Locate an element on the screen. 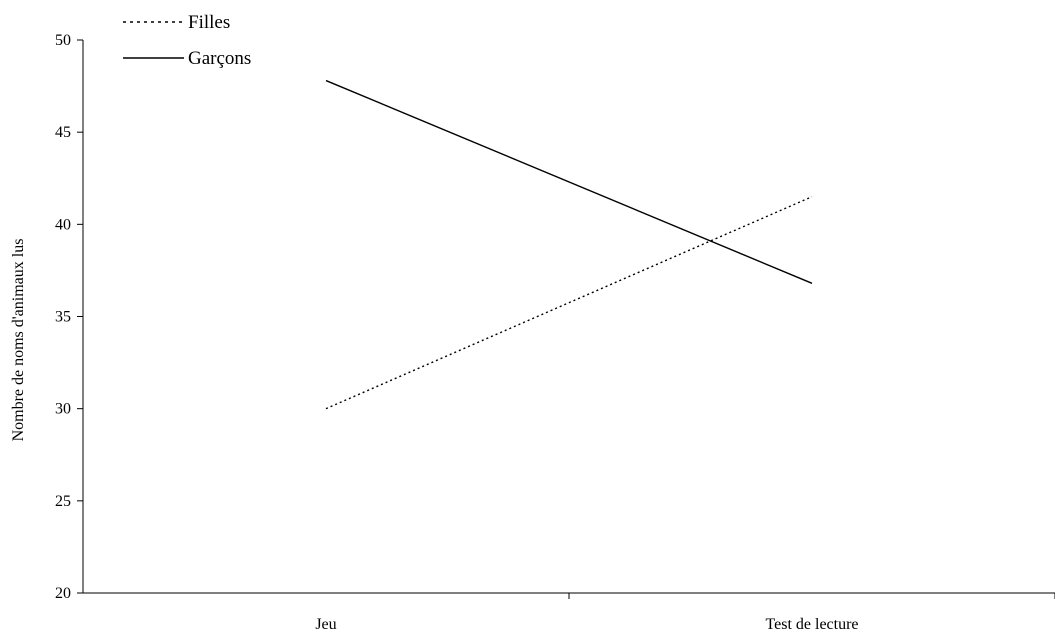 This screenshot has height=632, width=1055. x-category-label: Test de lecture is located at coordinates (811, 624).